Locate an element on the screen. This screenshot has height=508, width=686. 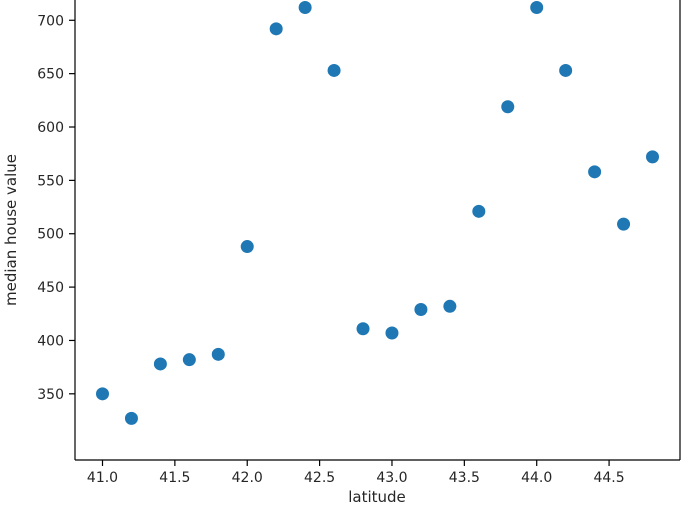
x-tick-label: 42.5 is located at coordinates (319, 478).